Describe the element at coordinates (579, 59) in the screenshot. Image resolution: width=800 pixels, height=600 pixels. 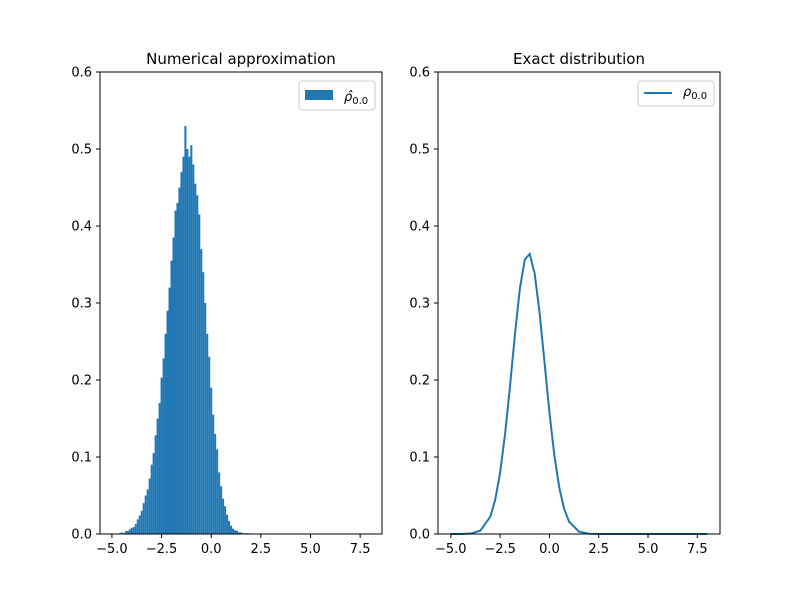
I see `chart-title: Exact distribution` at that location.